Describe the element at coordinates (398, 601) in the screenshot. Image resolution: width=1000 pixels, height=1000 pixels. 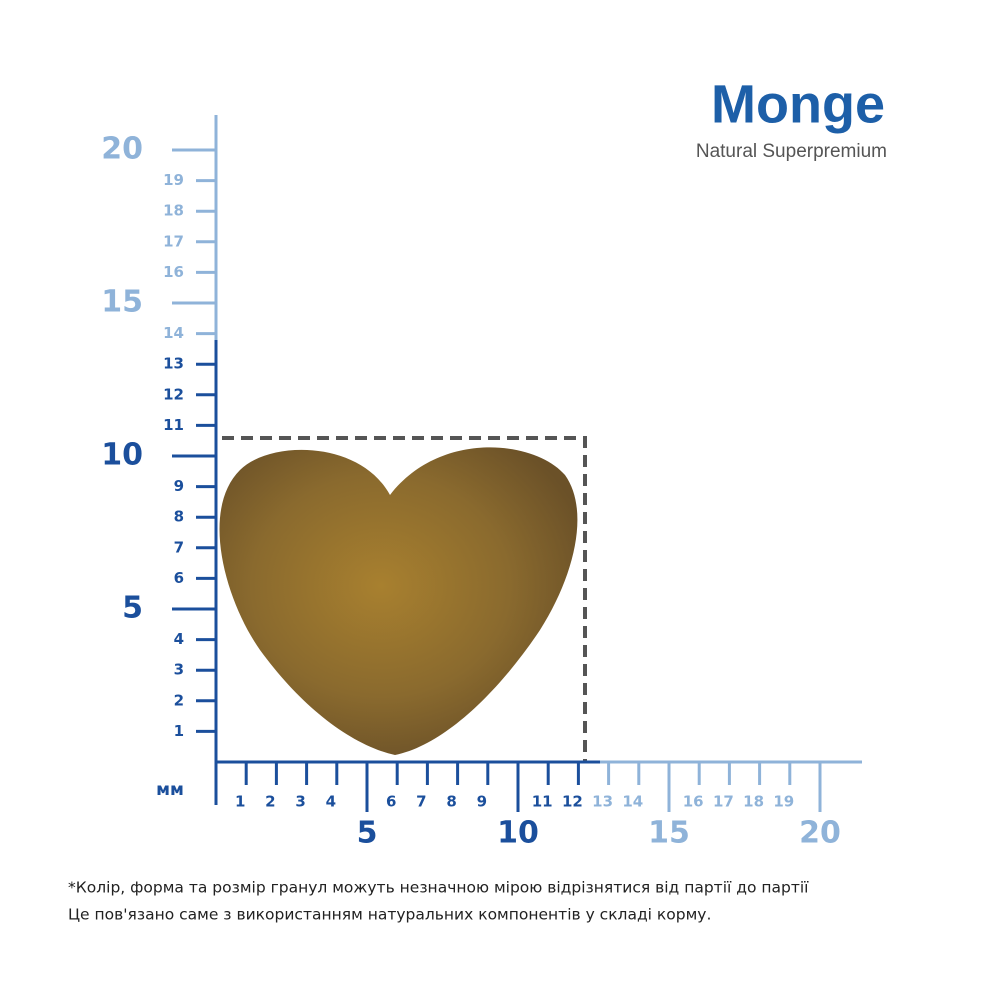
I see `kibble` at that location.